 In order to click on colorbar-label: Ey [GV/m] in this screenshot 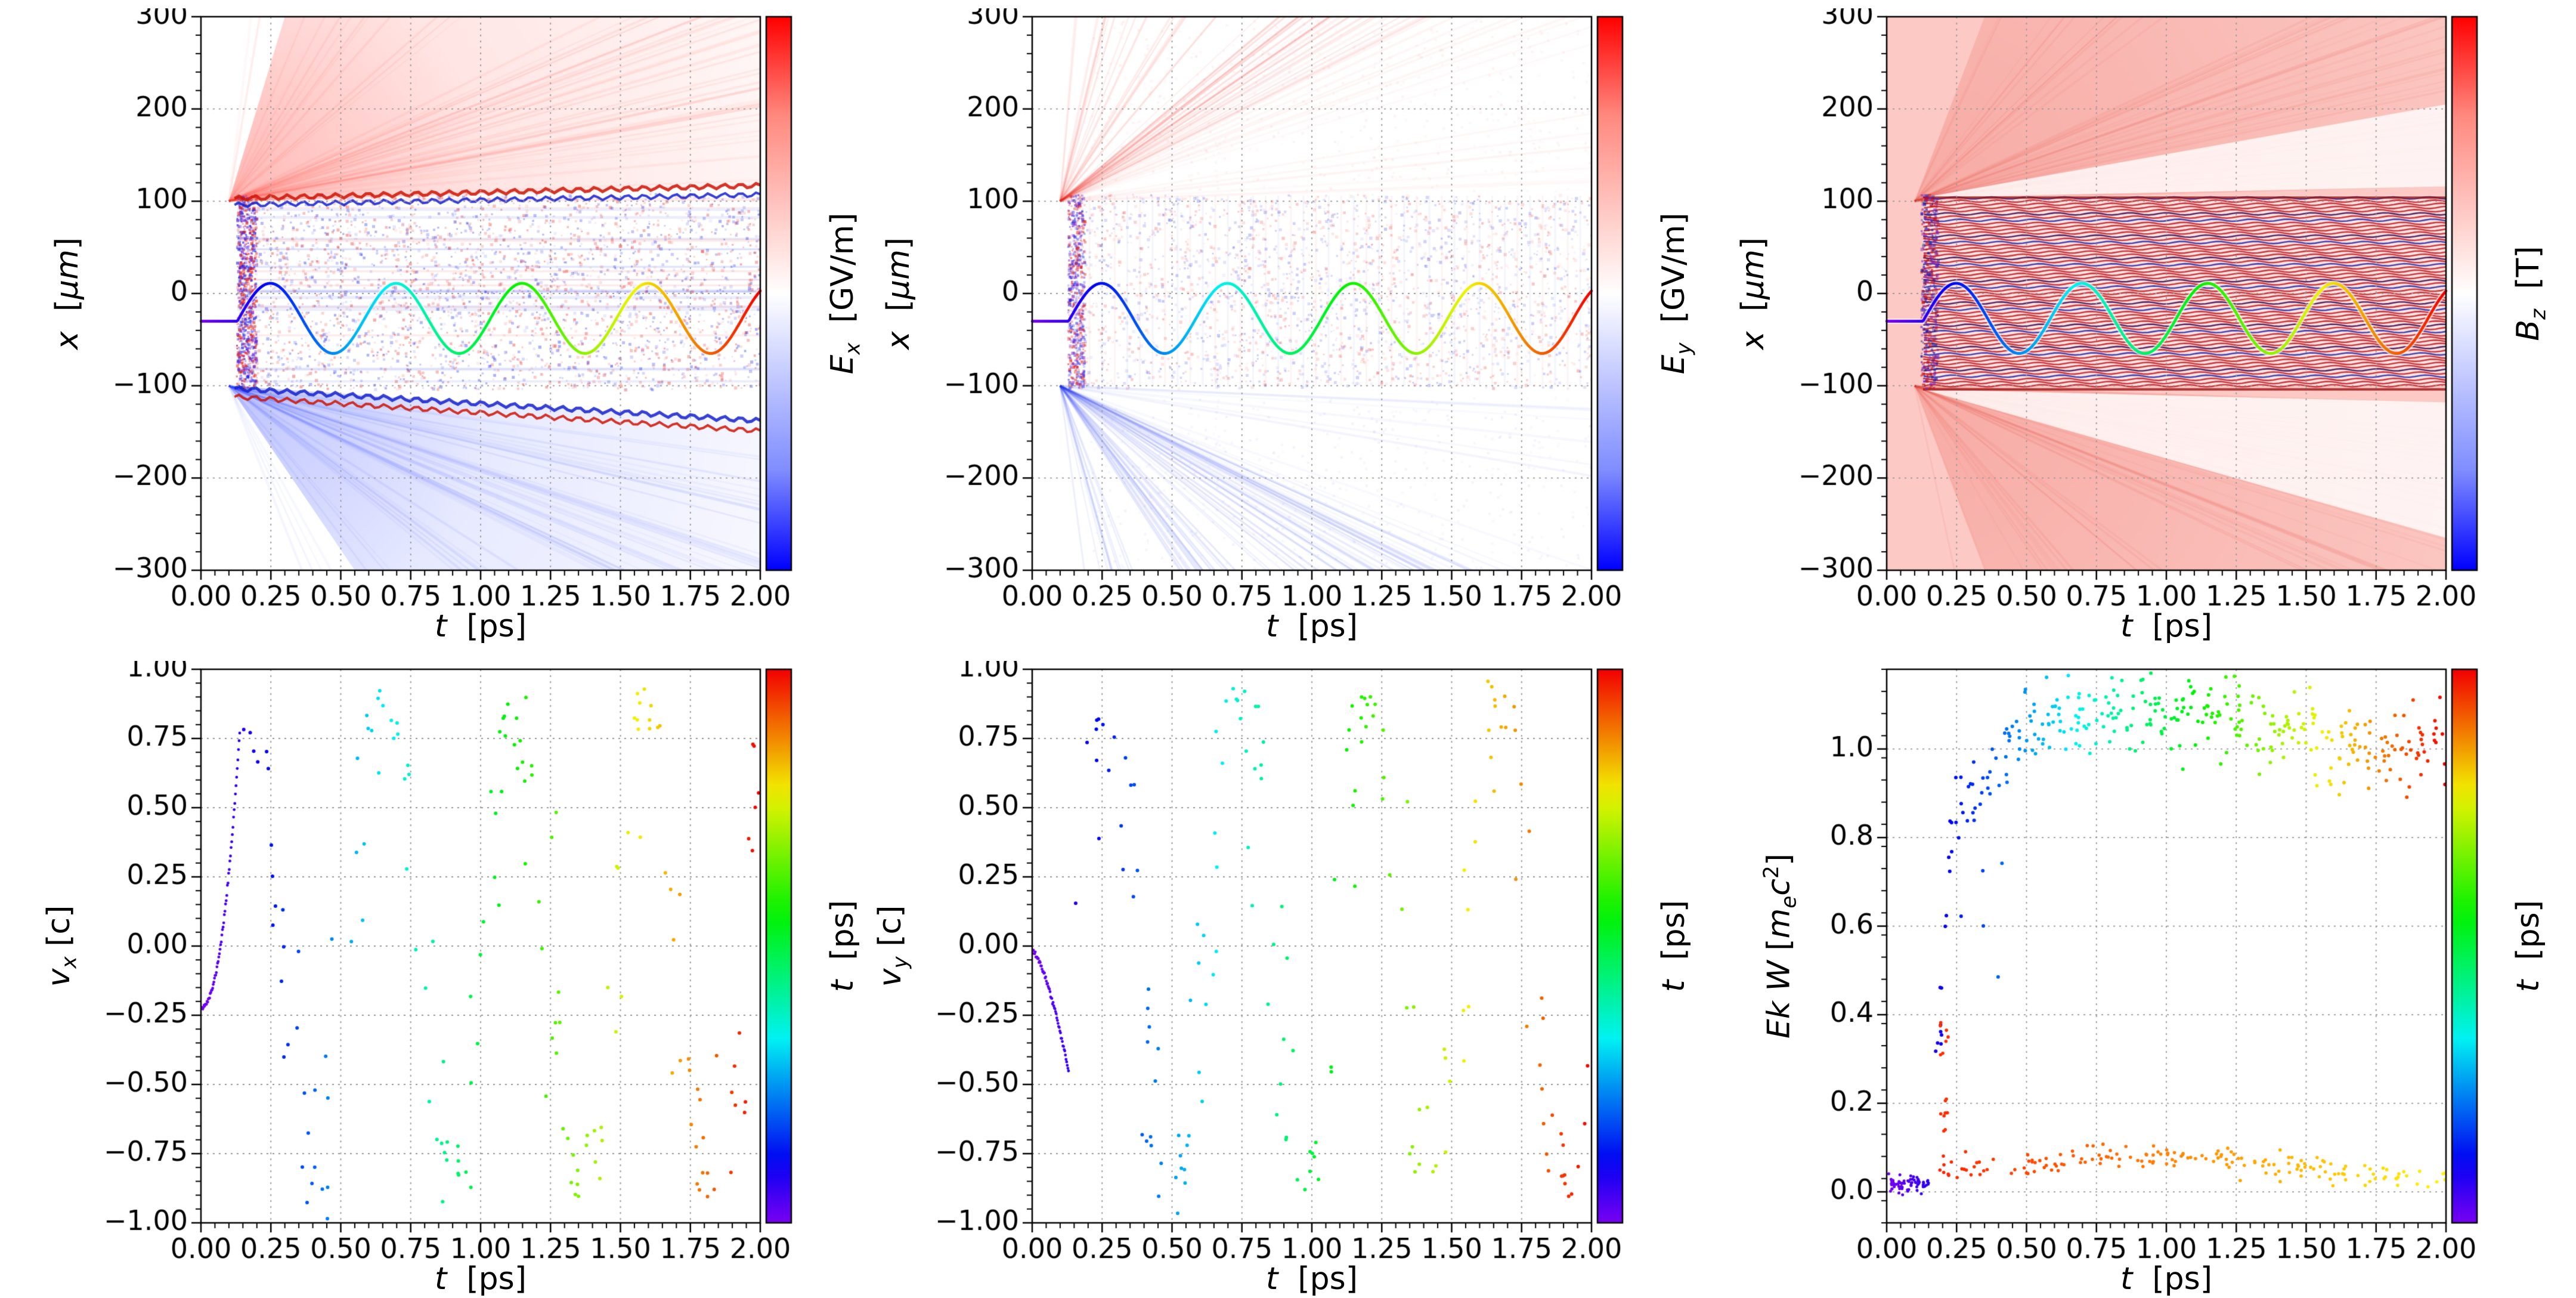, I will do `click(1676, 293)`.